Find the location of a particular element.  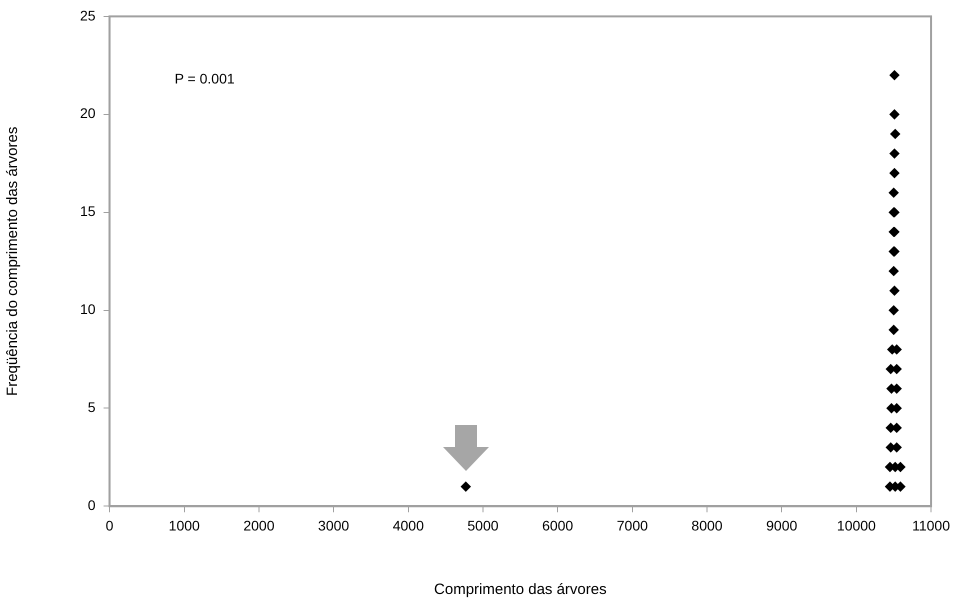

y-tick-label: 10 is located at coordinates (88, 309).